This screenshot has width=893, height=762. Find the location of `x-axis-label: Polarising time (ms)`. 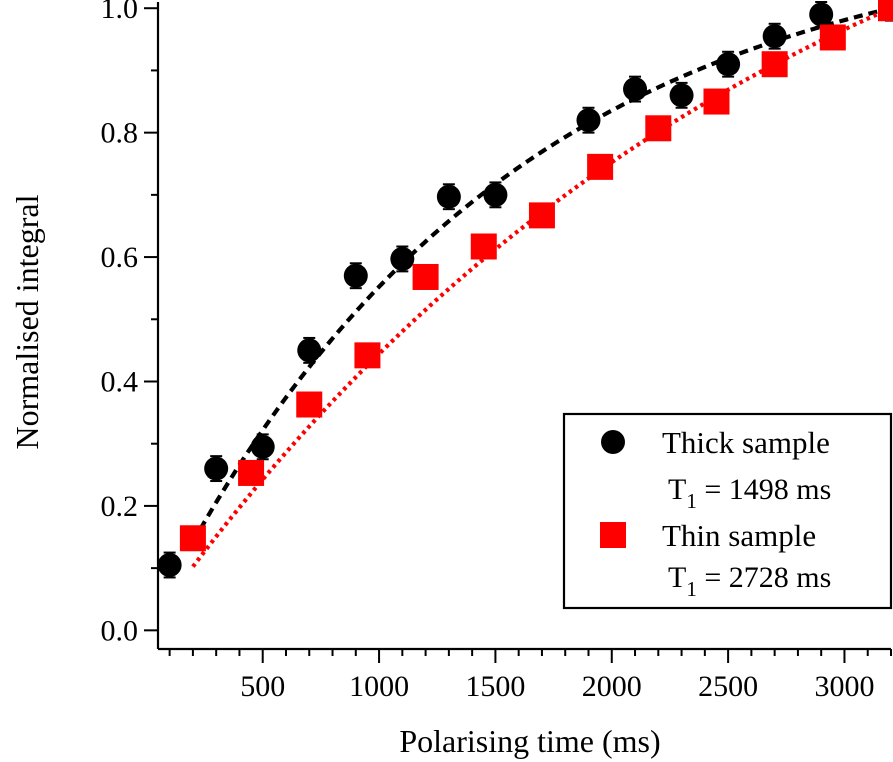

x-axis-label: Polarising time (ms) is located at coordinates (529, 741).